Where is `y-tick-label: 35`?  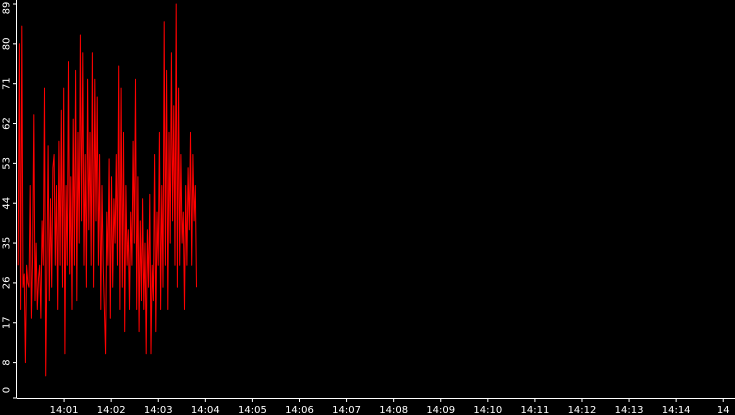
y-tick-label: 35 is located at coordinates (7, 243).